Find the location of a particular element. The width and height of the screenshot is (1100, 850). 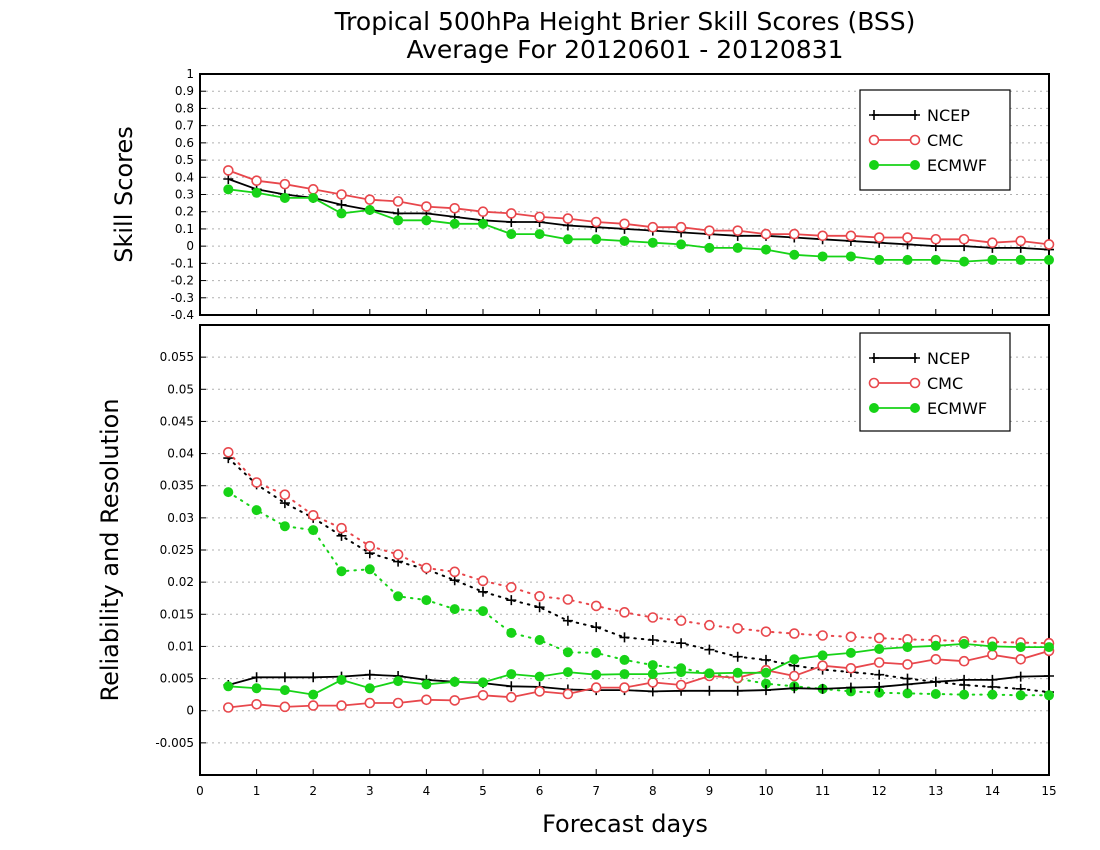

y-axis-title: Reliability and Resolution is located at coordinates (110, 549).